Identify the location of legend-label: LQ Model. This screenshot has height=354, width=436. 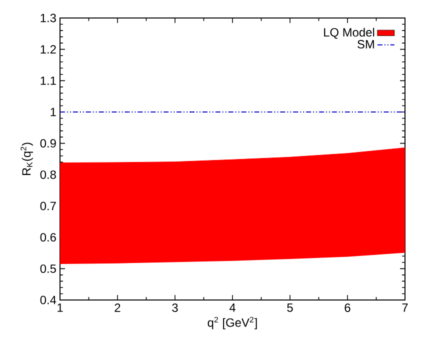
(349, 33).